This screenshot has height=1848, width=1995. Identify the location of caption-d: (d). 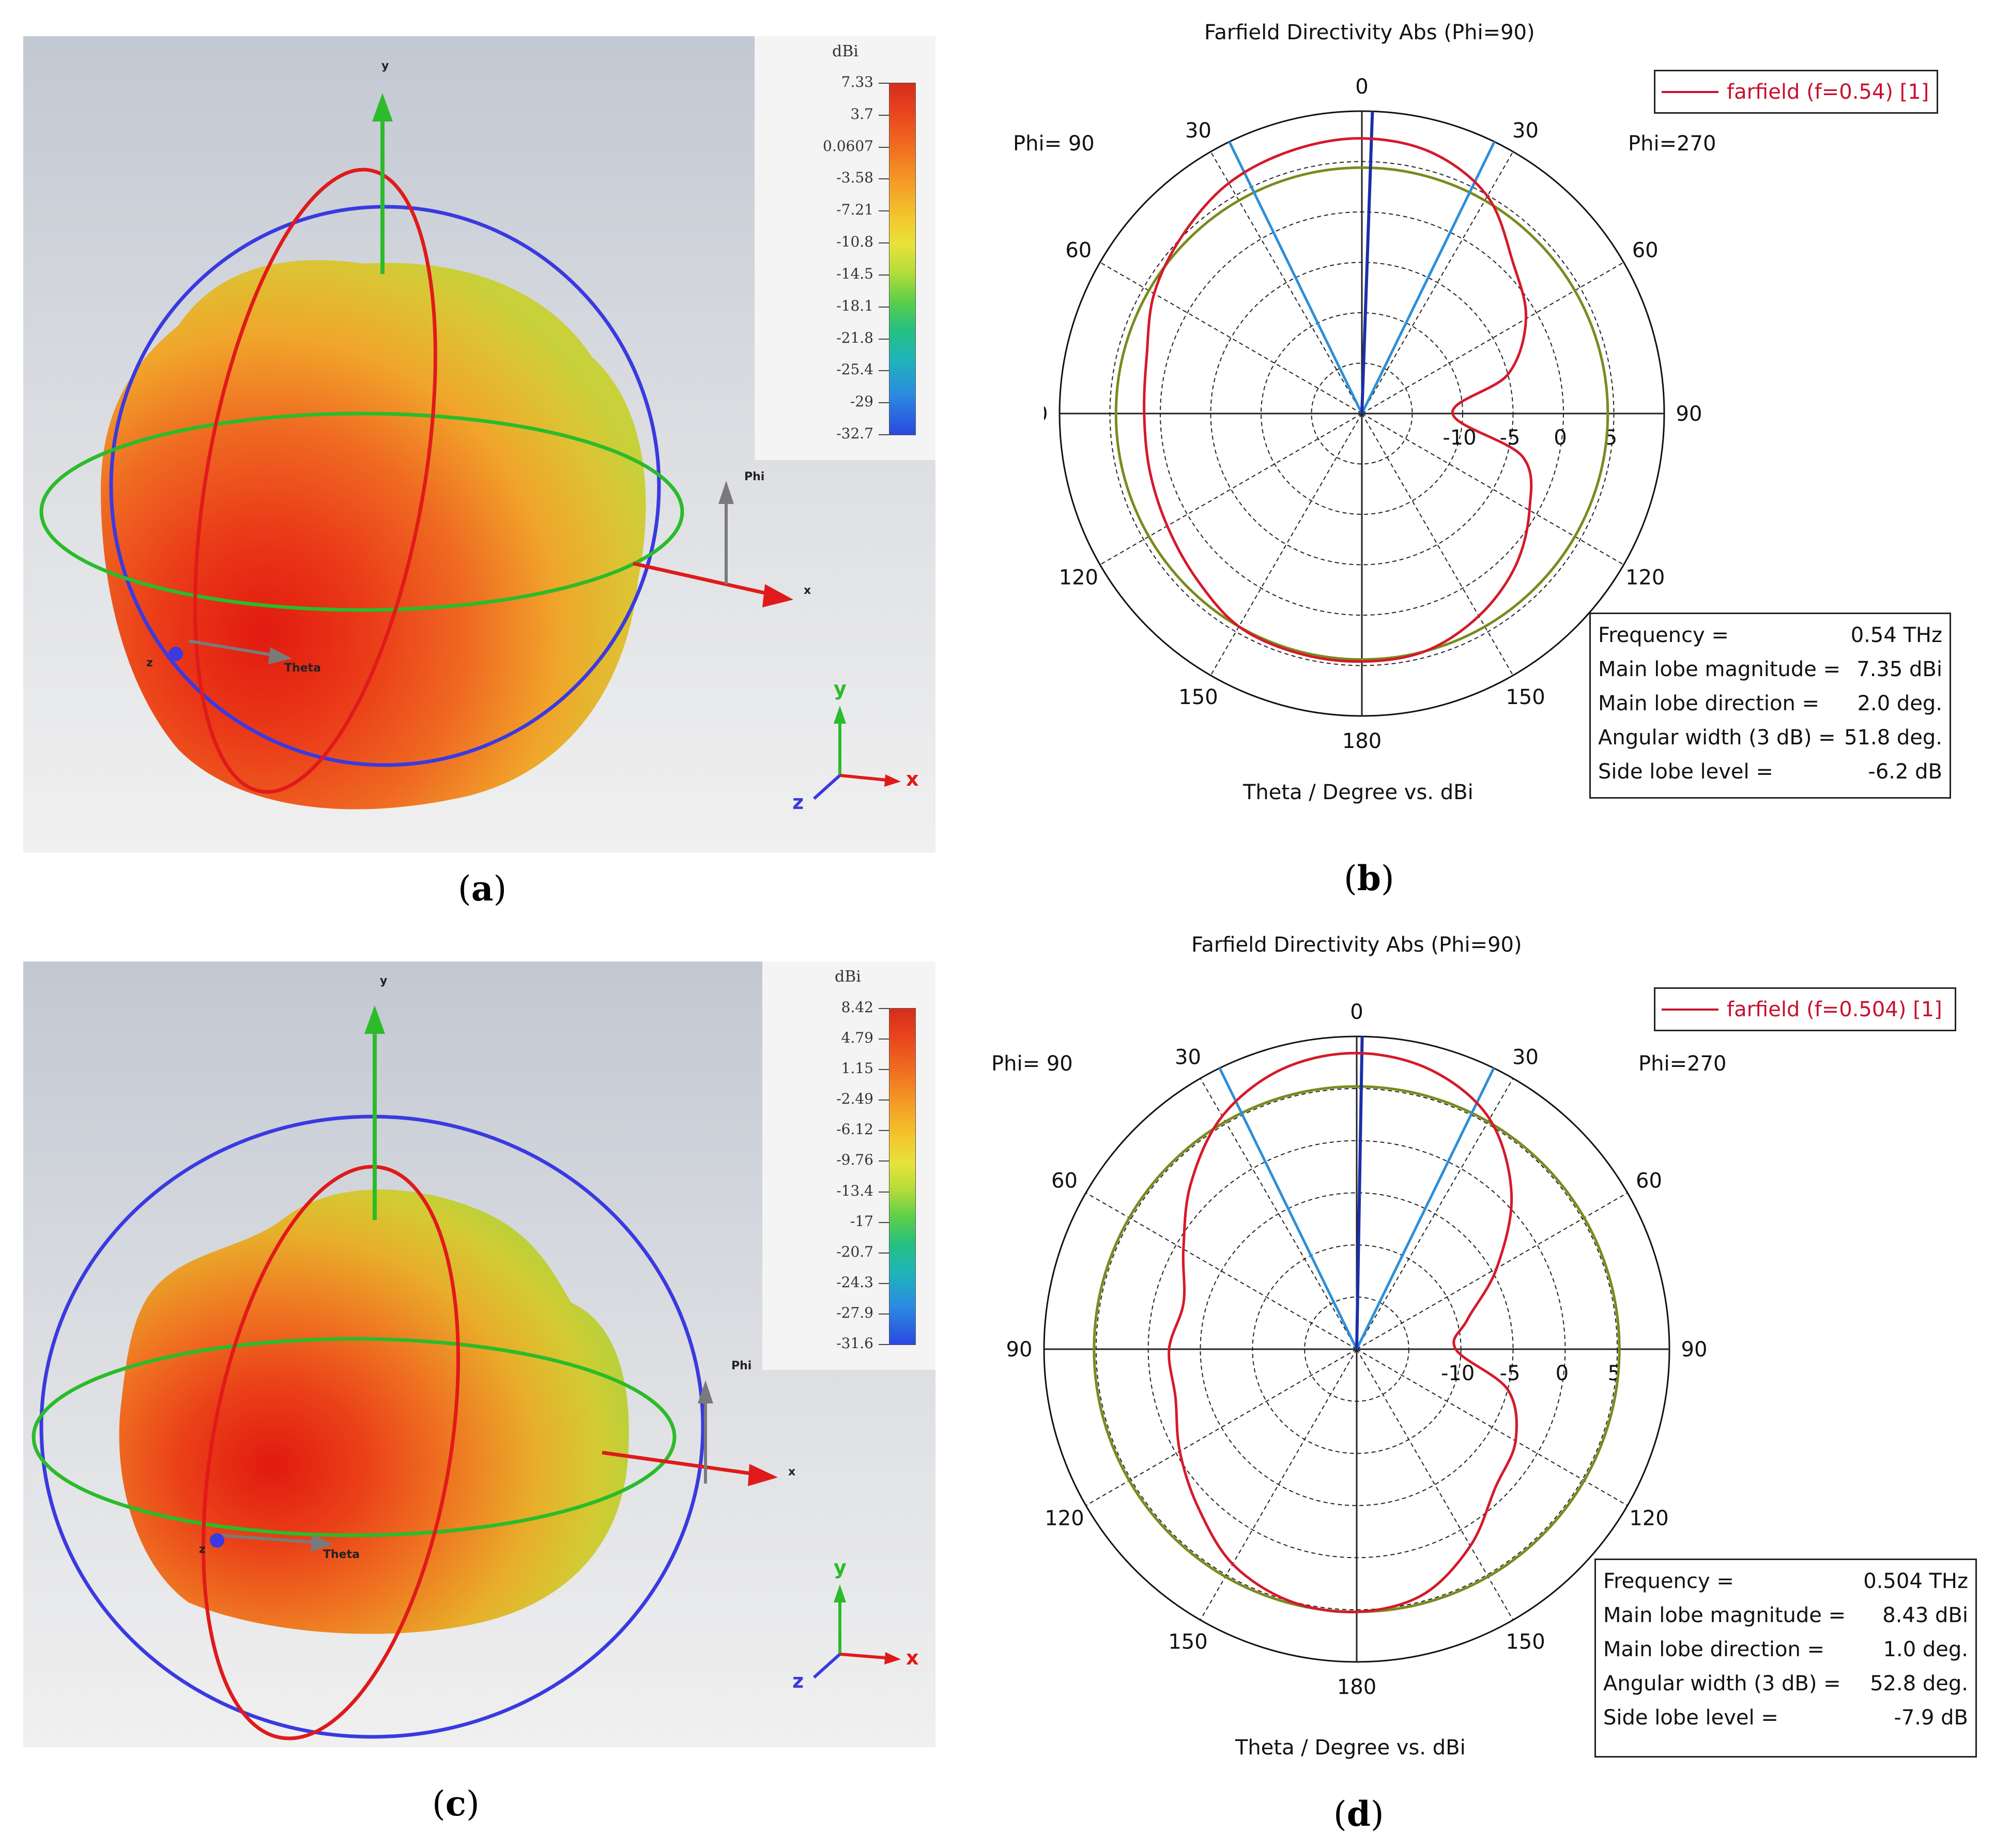
(1358, 1814).